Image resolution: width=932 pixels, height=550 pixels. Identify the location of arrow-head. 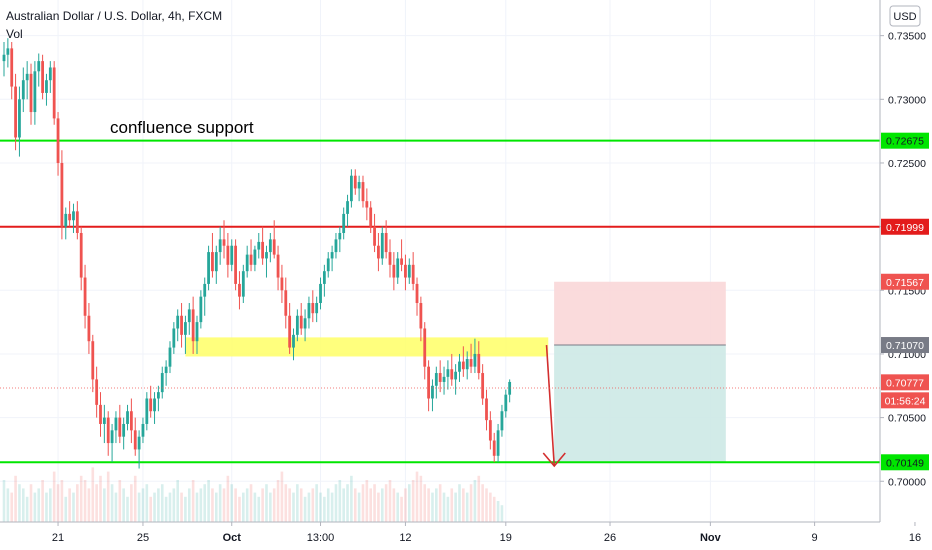
(554, 460).